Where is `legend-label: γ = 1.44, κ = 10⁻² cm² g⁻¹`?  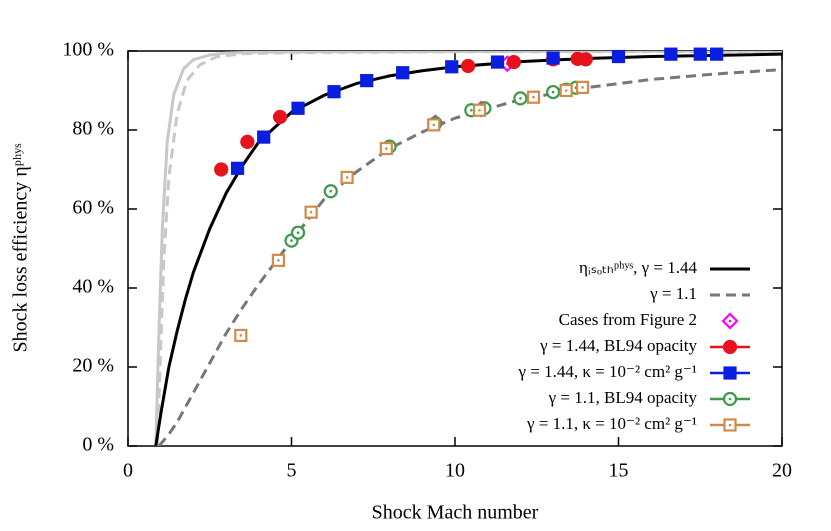
legend-label: γ = 1.44, κ = 10⁻² cm² g⁻¹ is located at coordinates (607, 371).